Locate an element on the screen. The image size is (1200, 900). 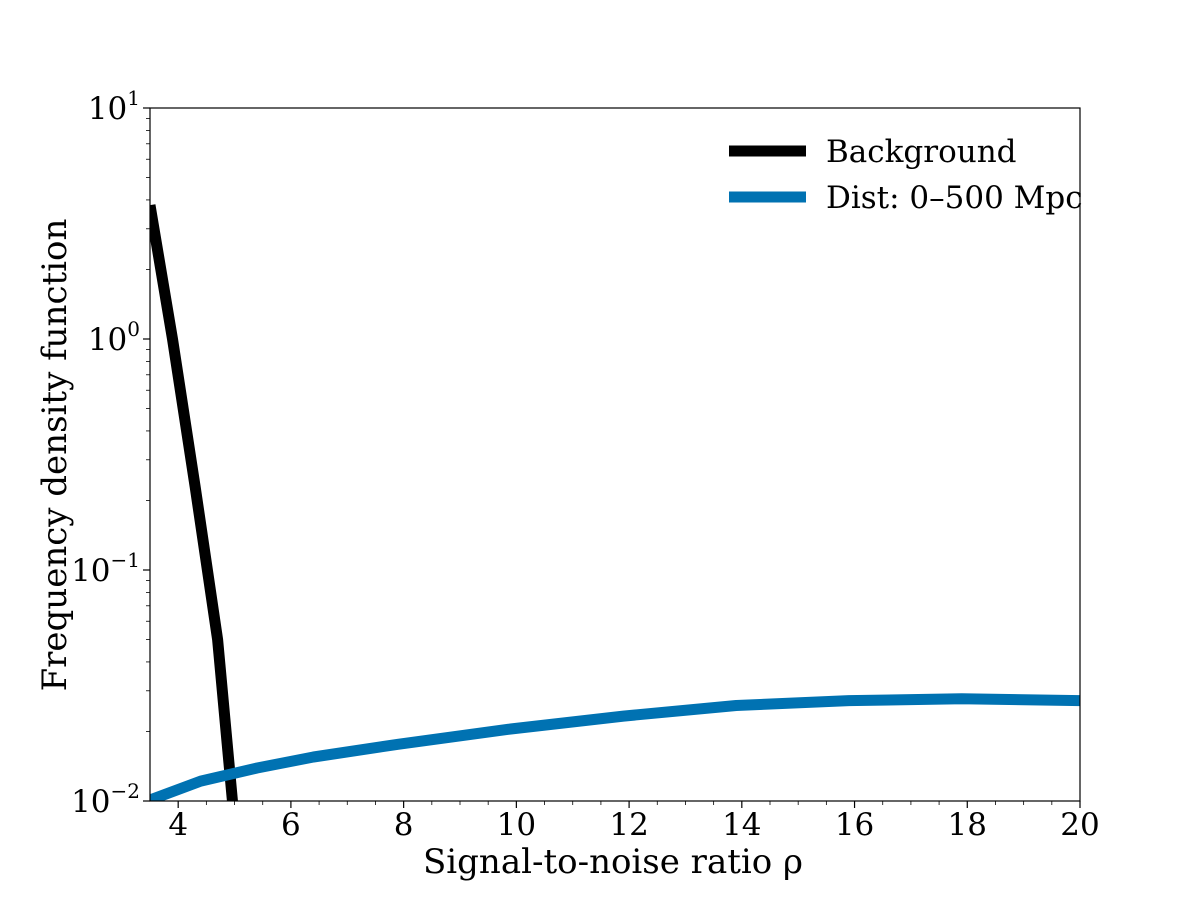
legend-label-0: Background is located at coordinates (921, 152).